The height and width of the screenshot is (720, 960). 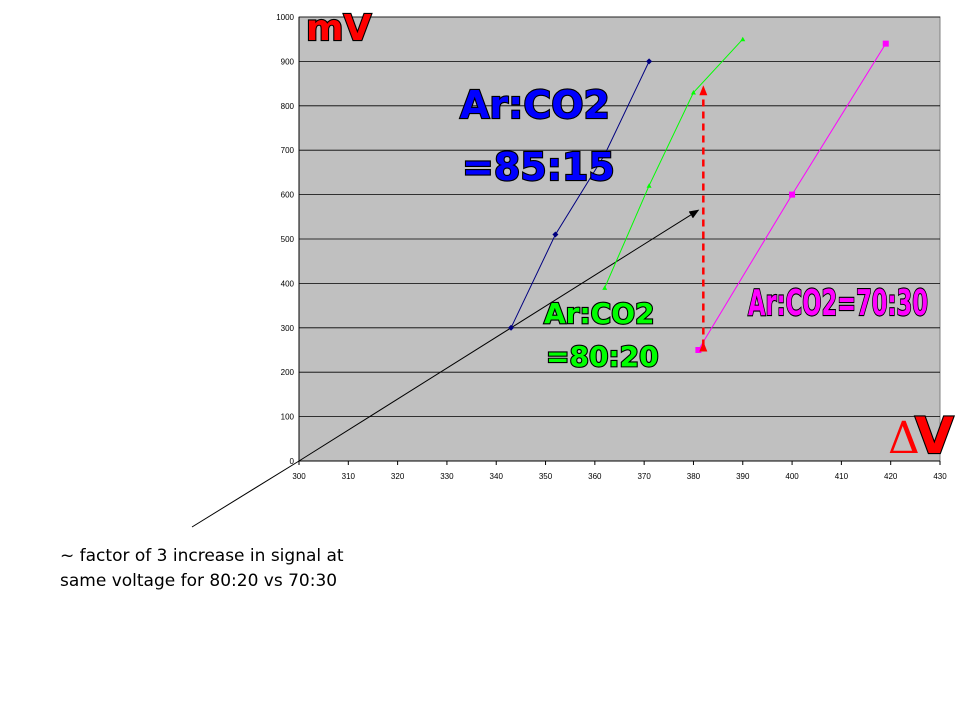 What do you see at coordinates (499, 335) in the screenshot?
I see `extrapolation-line` at bounding box center [499, 335].